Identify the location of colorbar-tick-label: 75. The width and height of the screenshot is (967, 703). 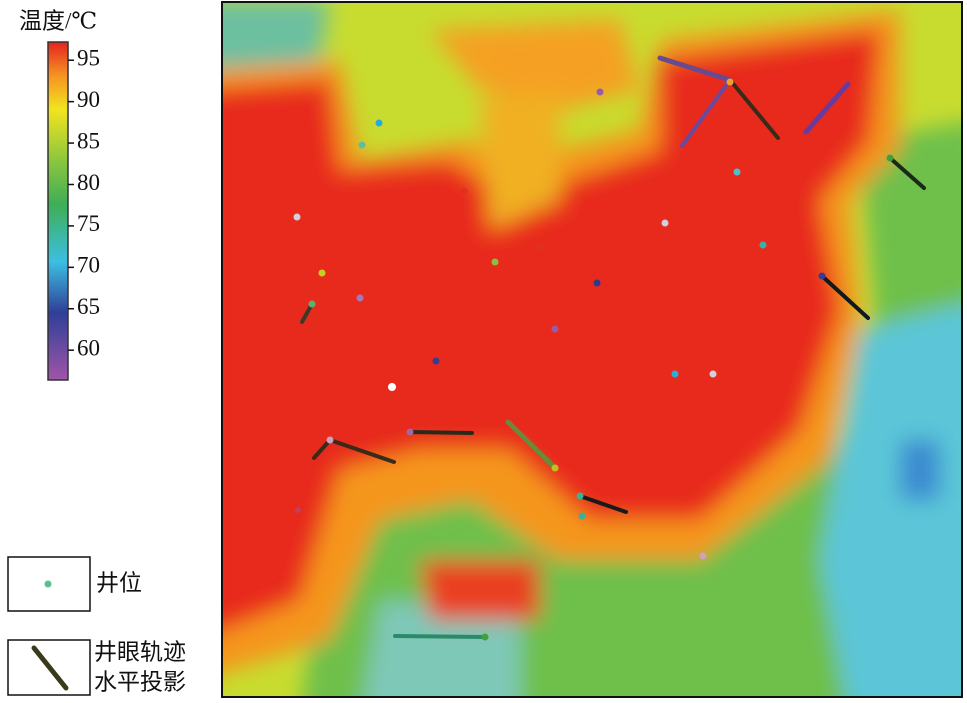
(88, 223).